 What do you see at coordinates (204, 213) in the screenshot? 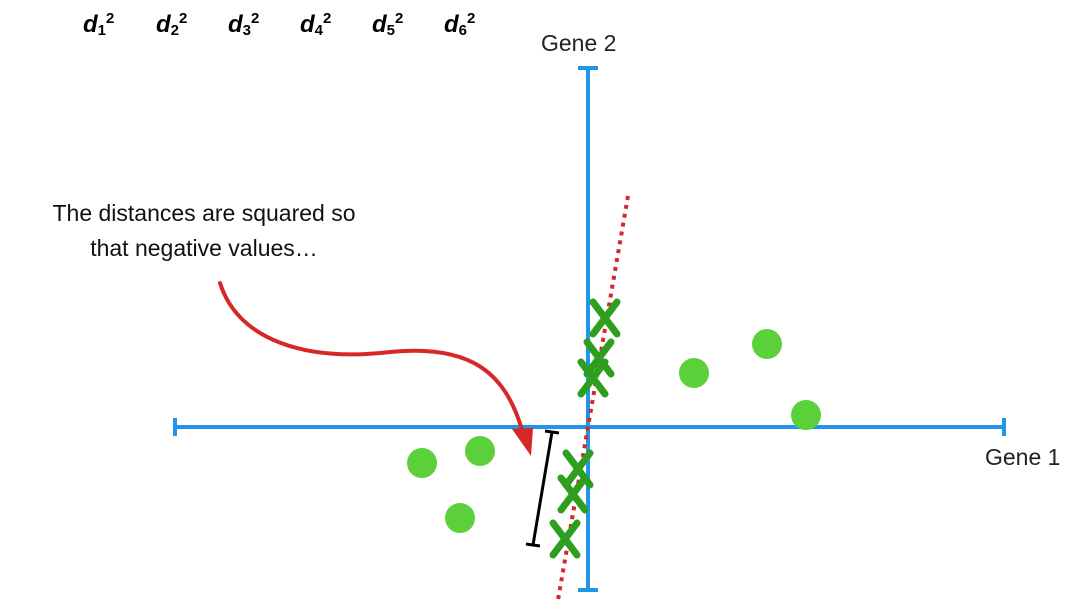
I see `annotation-line-1: The distances are squared so` at bounding box center [204, 213].